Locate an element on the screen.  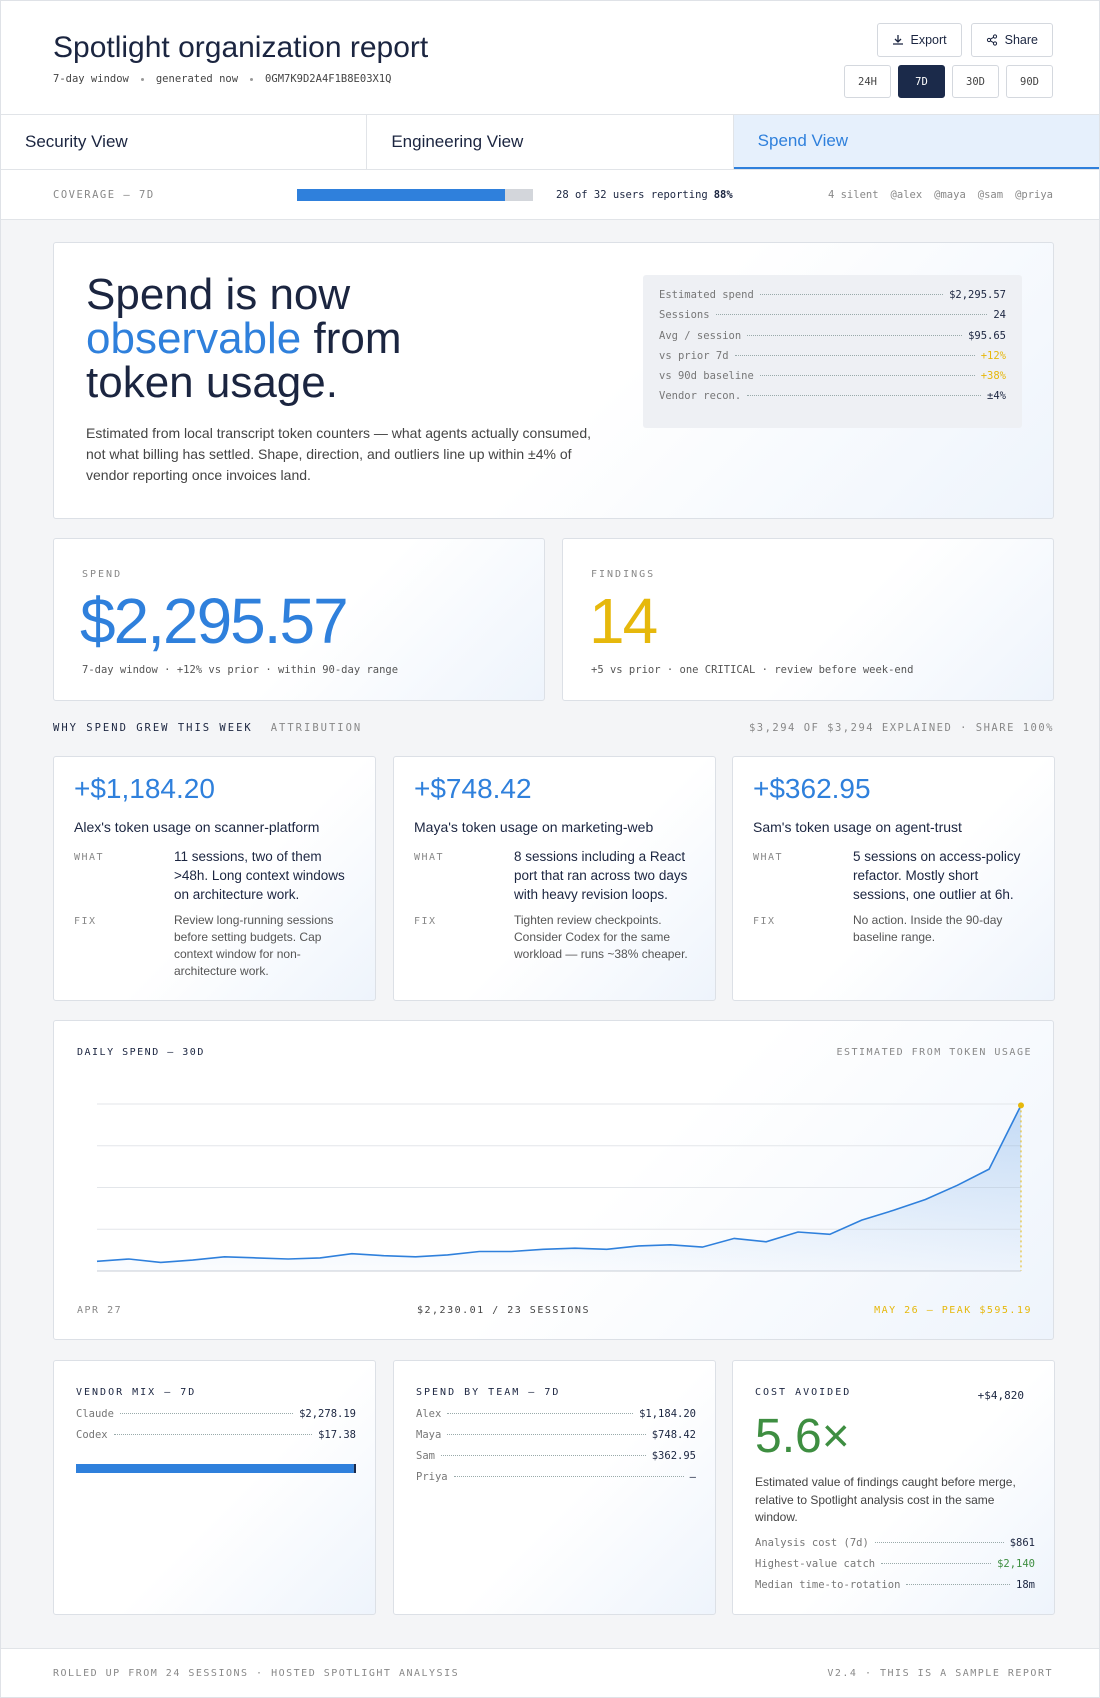
silent-users: 4 silent @alex @maya @sam @priya is located at coordinates (940, 195).